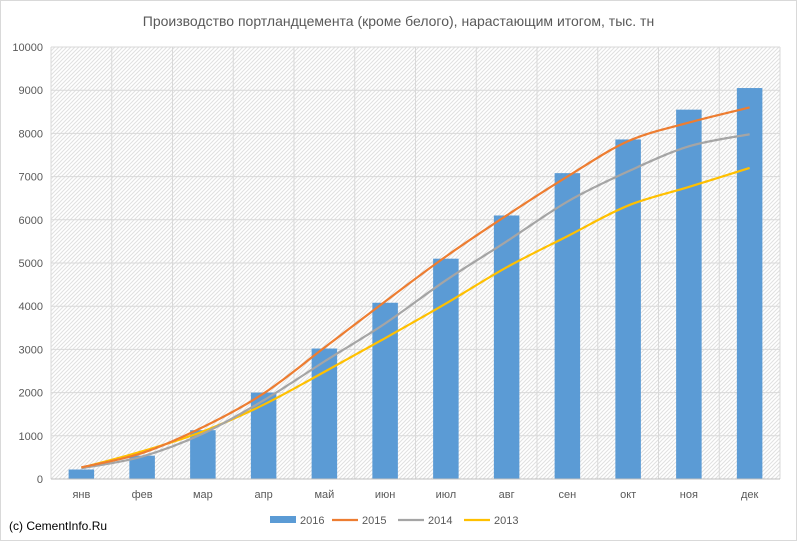  What do you see at coordinates (283, 519) in the screenshot?
I see `legend-swatch-2016` at bounding box center [283, 519].